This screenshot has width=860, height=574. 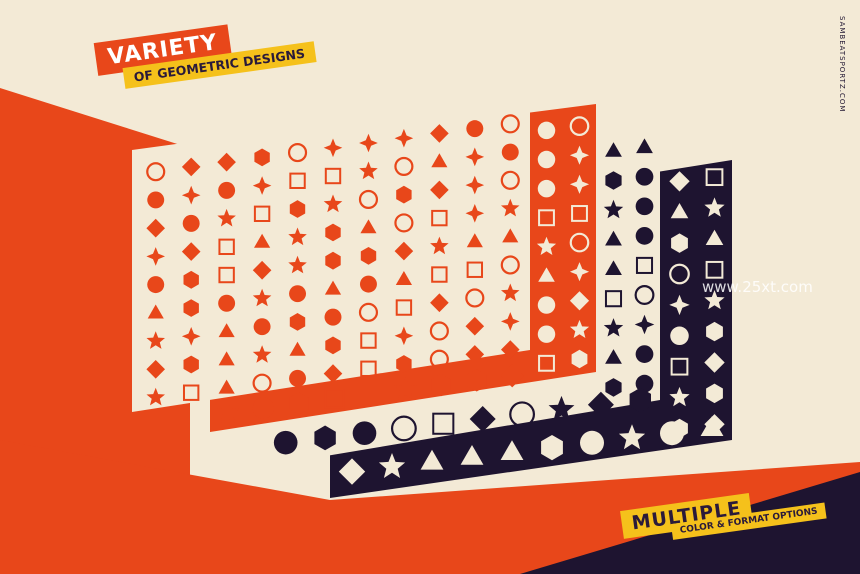 What do you see at coordinates (757, 287) in the screenshot?
I see `watermark: www.25xt.com` at bounding box center [757, 287].